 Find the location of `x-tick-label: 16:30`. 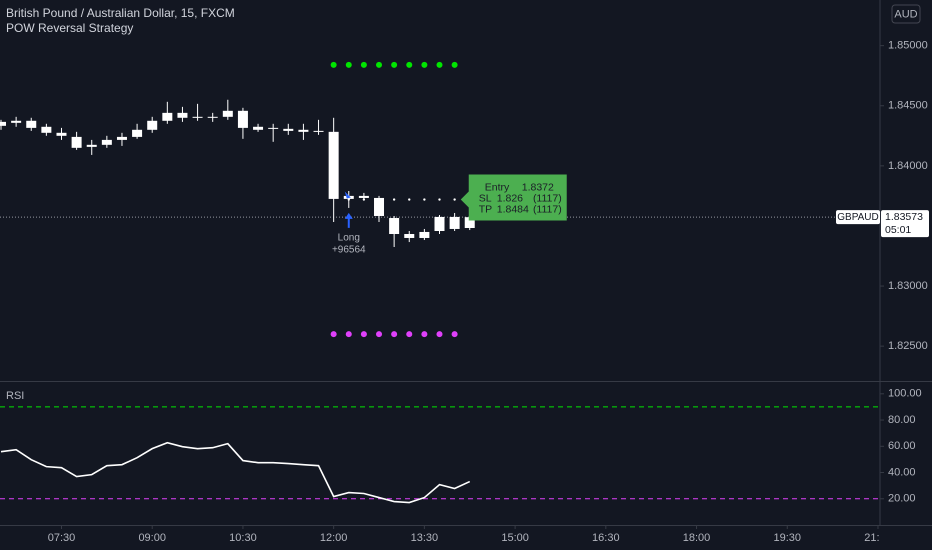

x-tick-label: 16:30 is located at coordinates (606, 538).